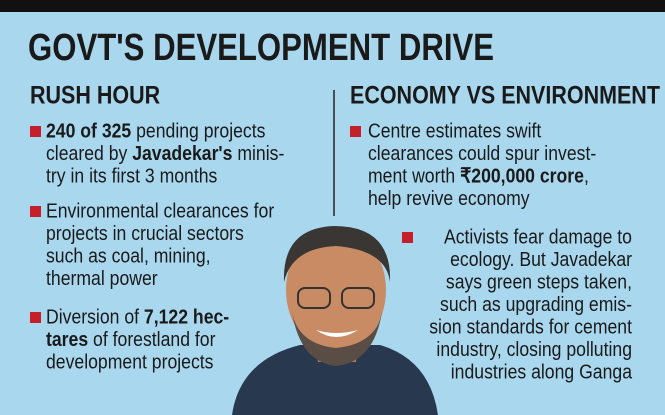 This screenshot has height=415, width=665. I want to click on bullet-line: try in its first 3 months, so click(131, 176).